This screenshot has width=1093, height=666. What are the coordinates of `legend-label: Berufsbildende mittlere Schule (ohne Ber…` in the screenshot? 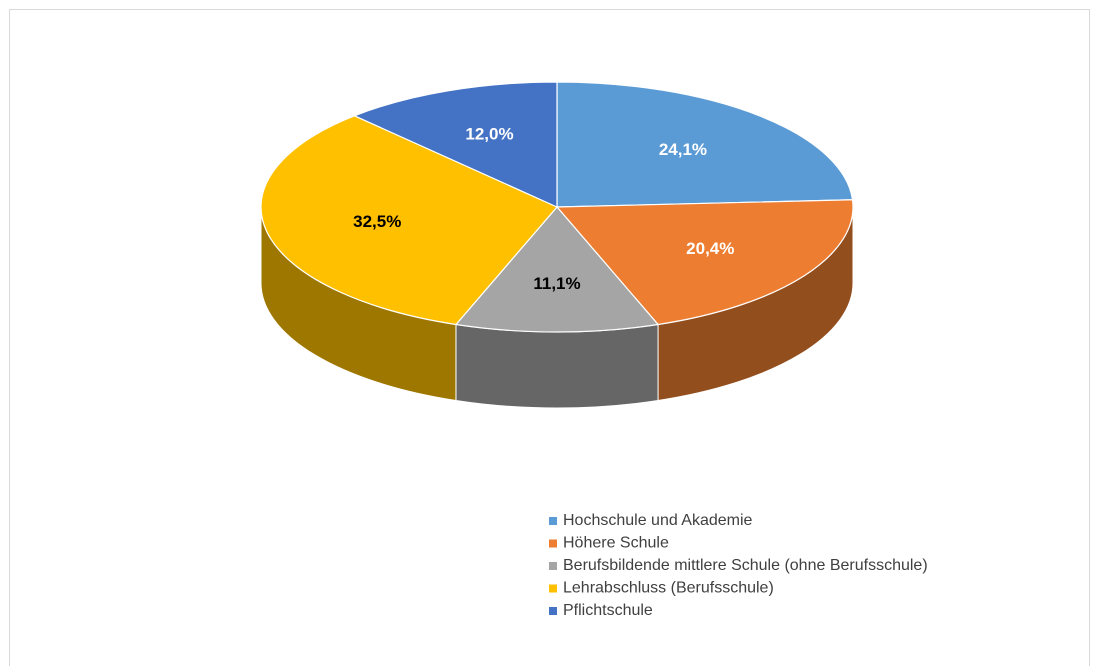 It's located at (745, 565).